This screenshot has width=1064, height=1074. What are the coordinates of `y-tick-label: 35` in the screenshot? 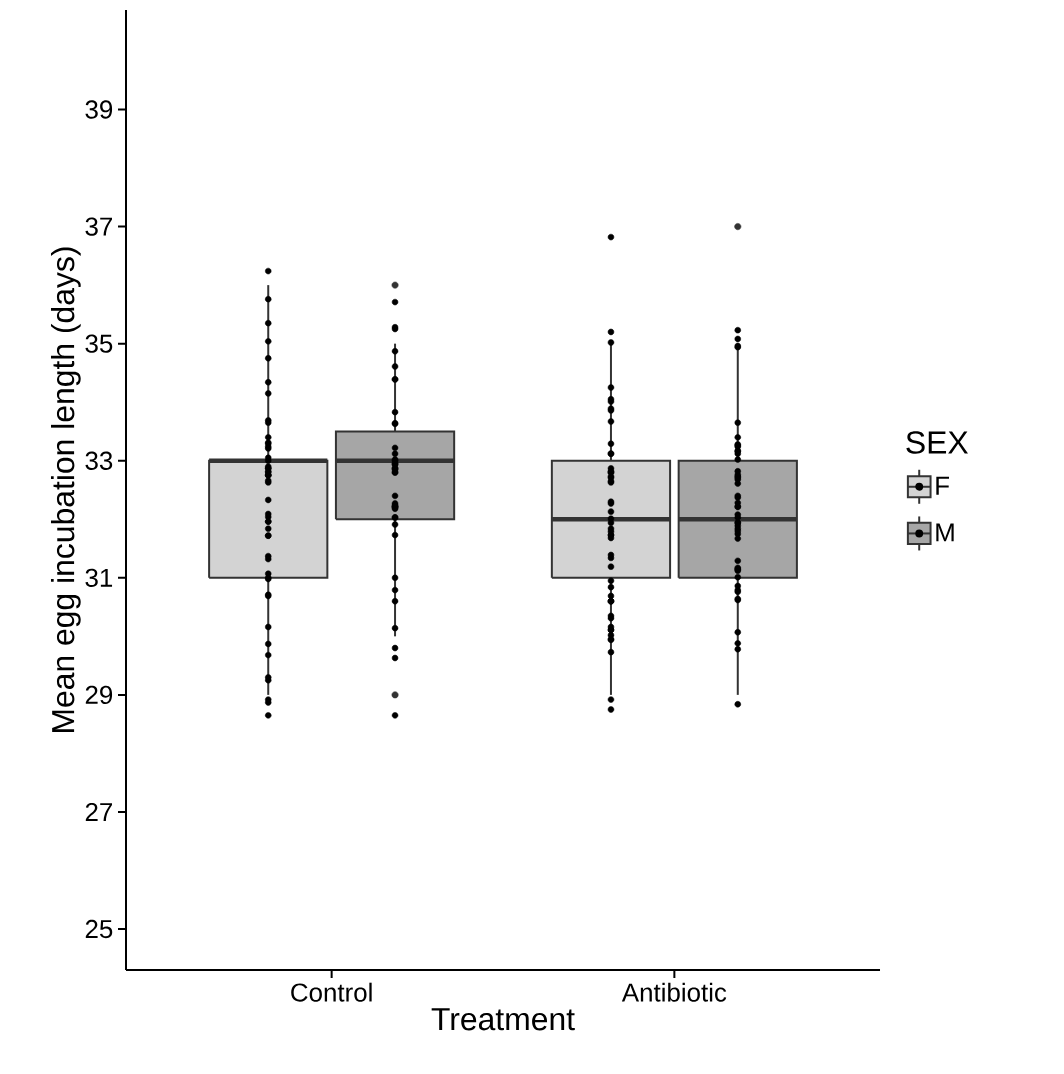 It's located at (99, 343).